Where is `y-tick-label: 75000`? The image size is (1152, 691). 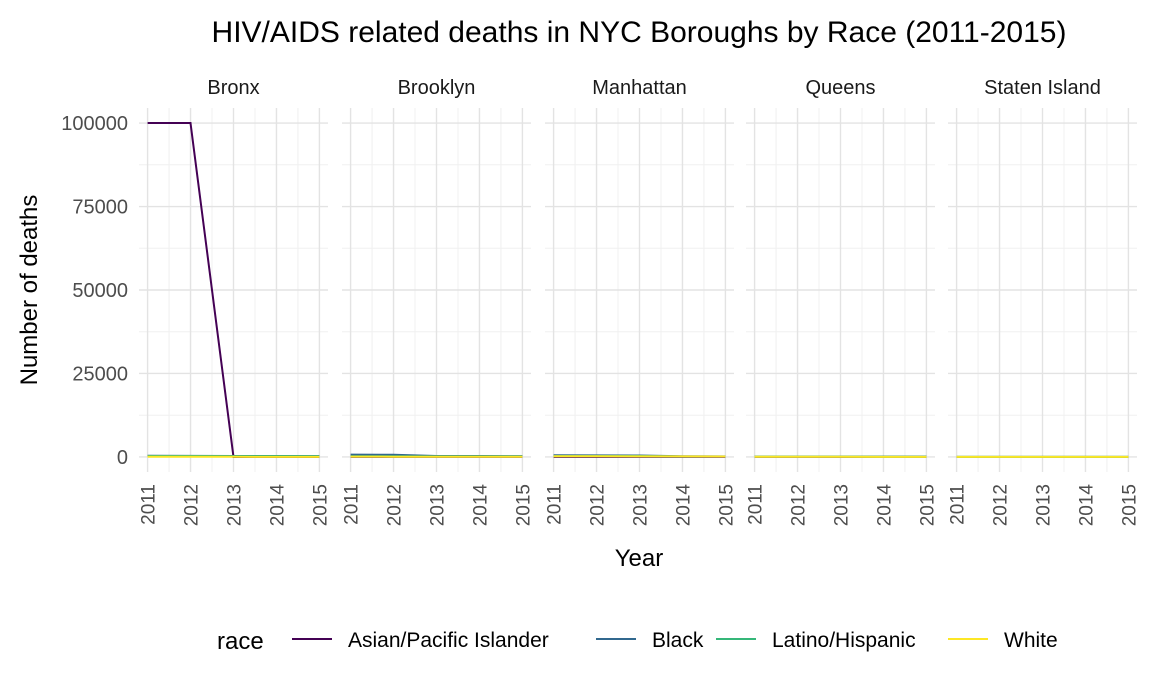 y-tick-label: 75000 is located at coordinates (100, 208).